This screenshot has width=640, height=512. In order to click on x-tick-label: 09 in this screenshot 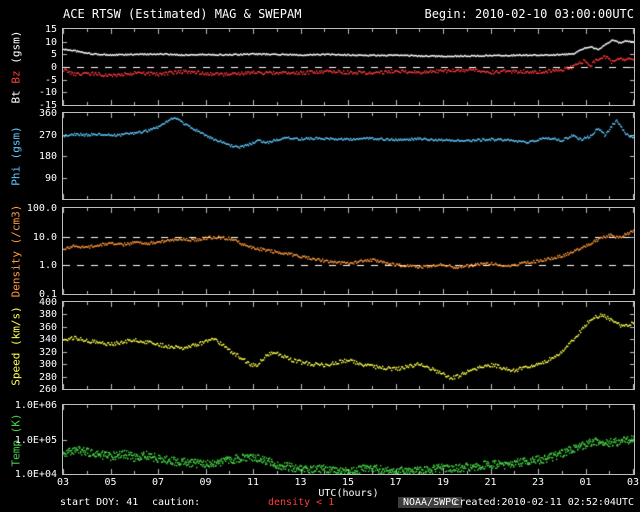, I will do `click(205, 482)`.